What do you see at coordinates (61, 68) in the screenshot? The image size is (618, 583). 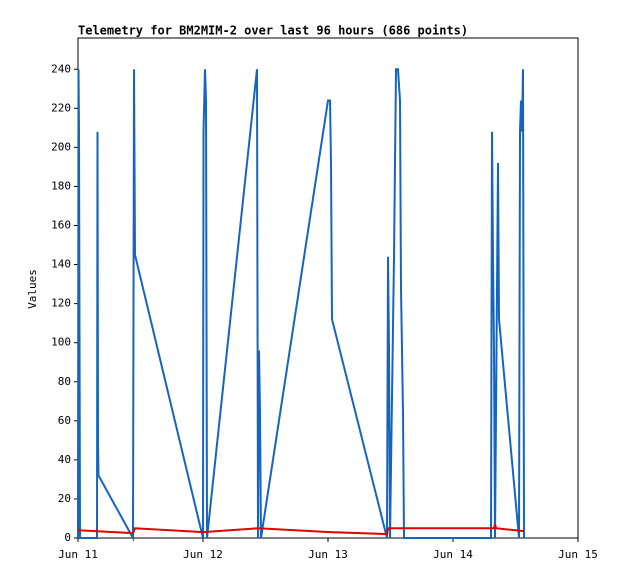 I see `y-tick-label: 240` at bounding box center [61, 68].